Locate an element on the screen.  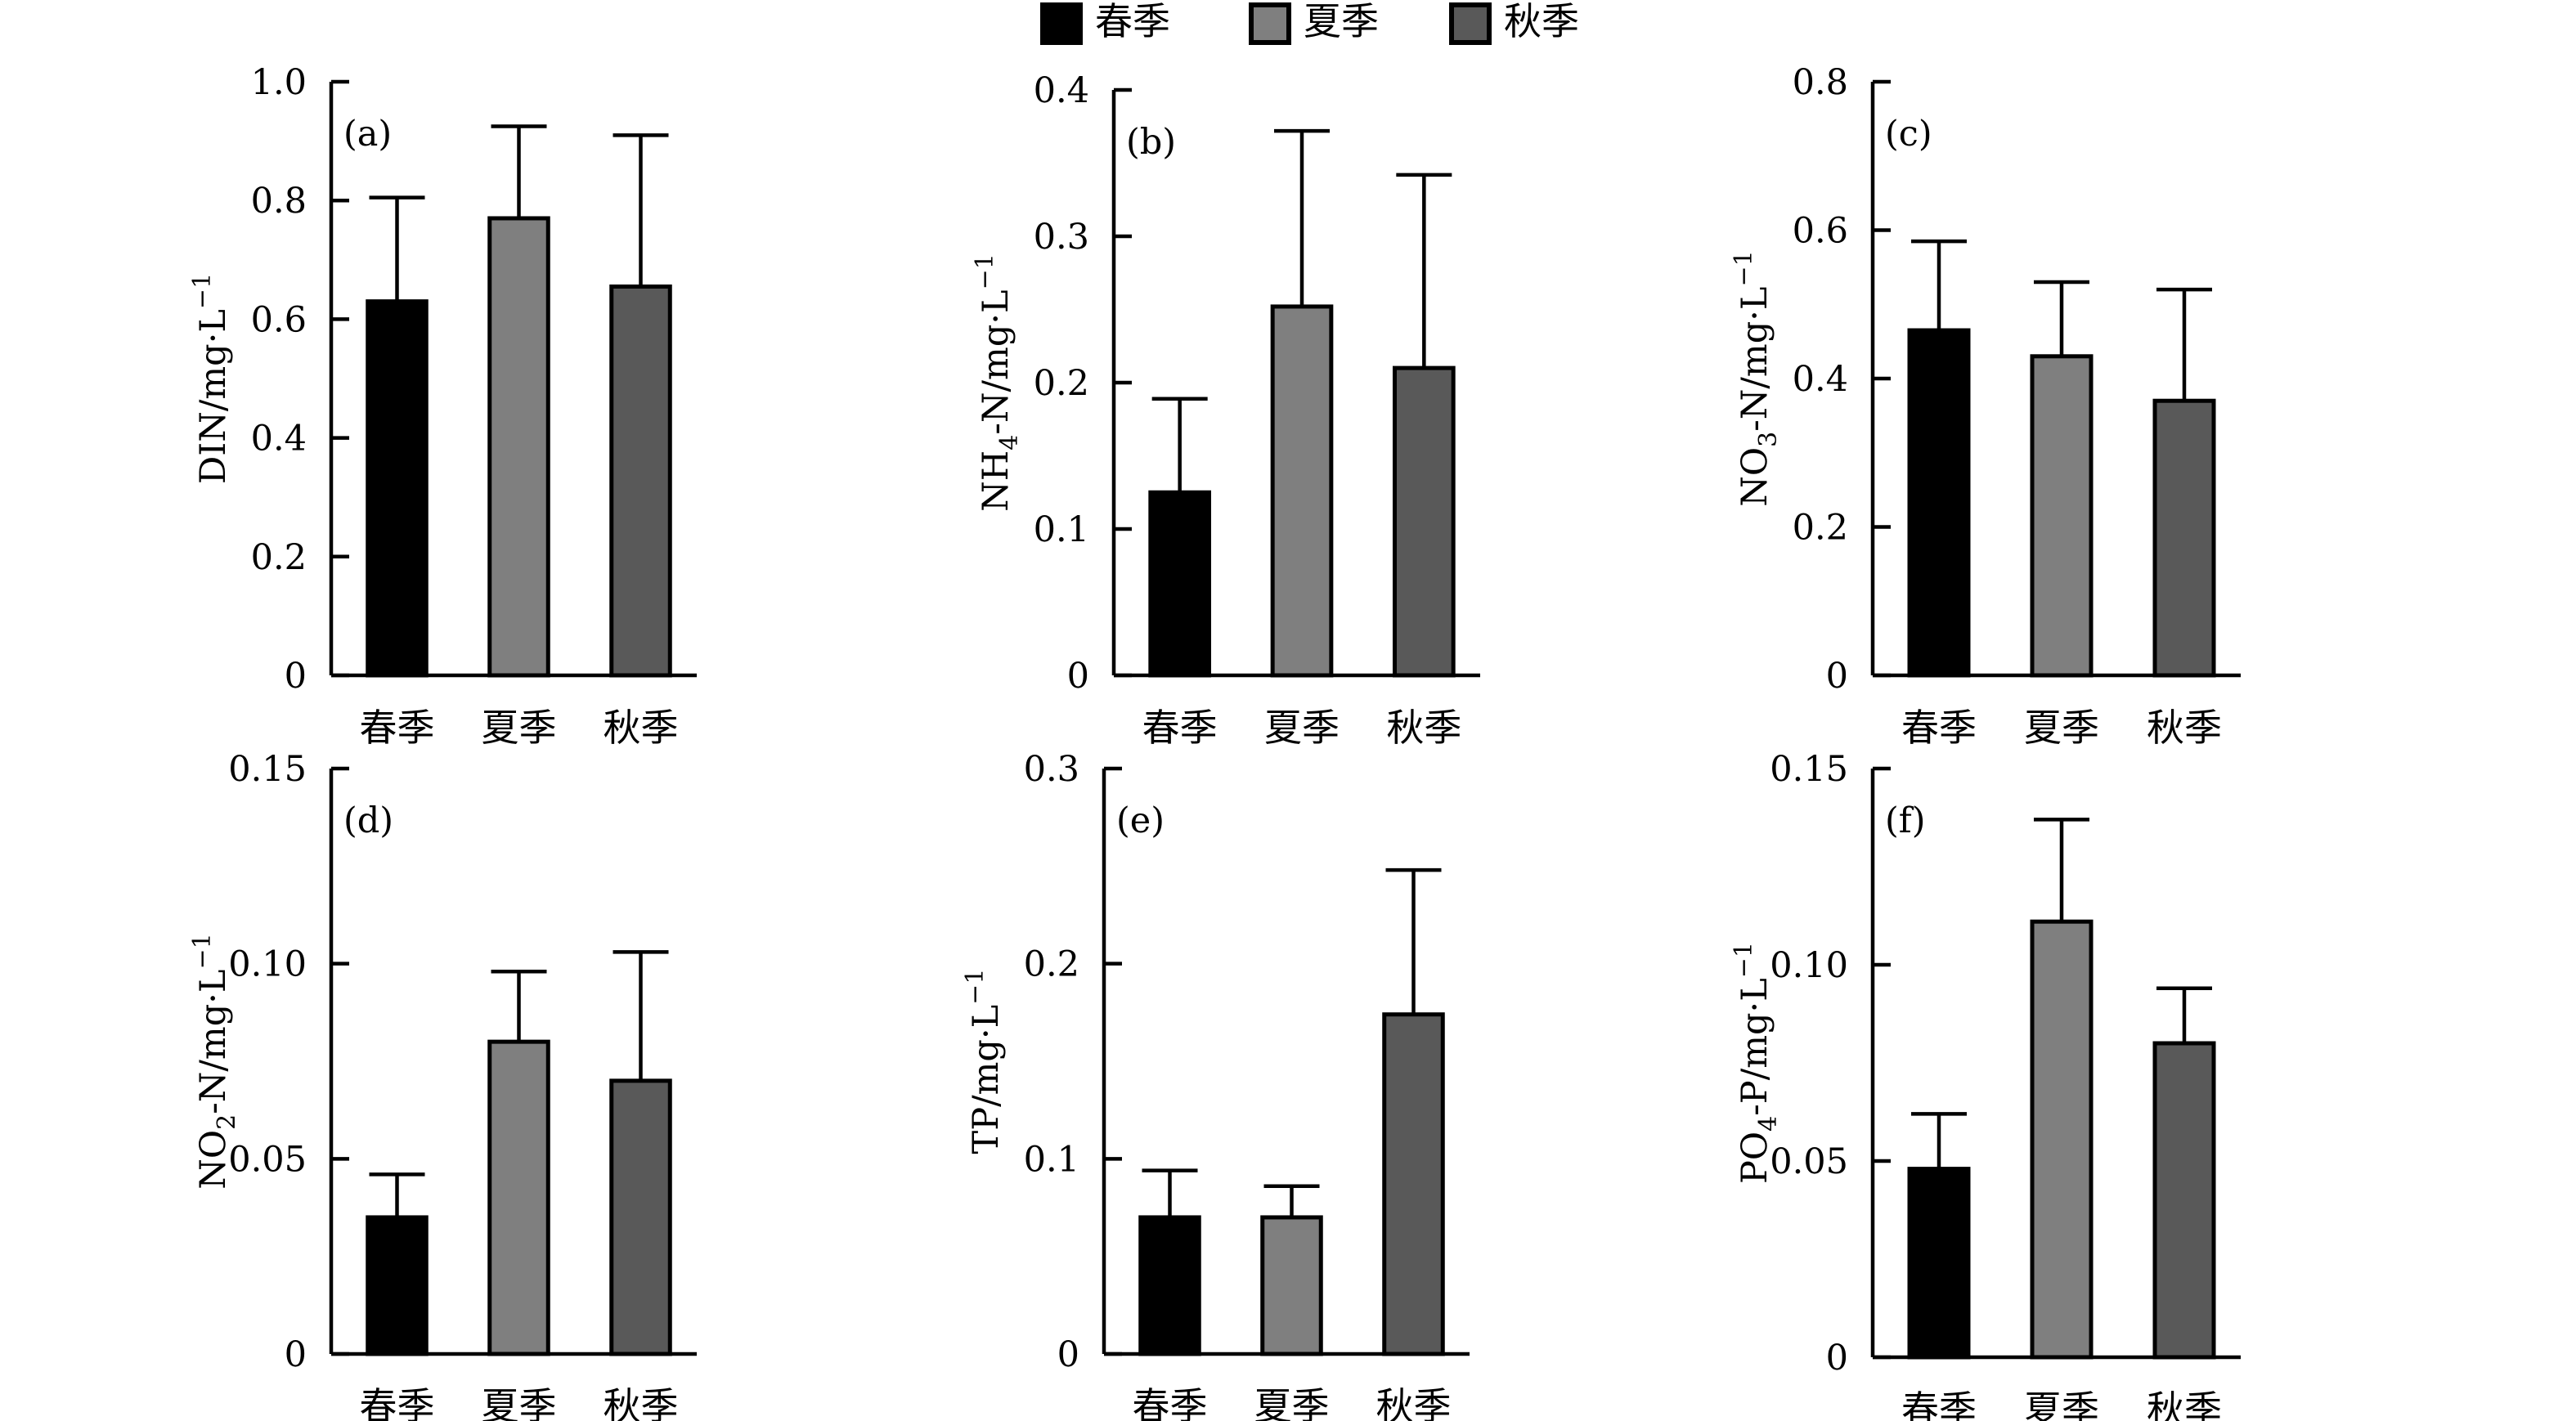
y-tick-label: 1.0 is located at coordinates (279, 82).